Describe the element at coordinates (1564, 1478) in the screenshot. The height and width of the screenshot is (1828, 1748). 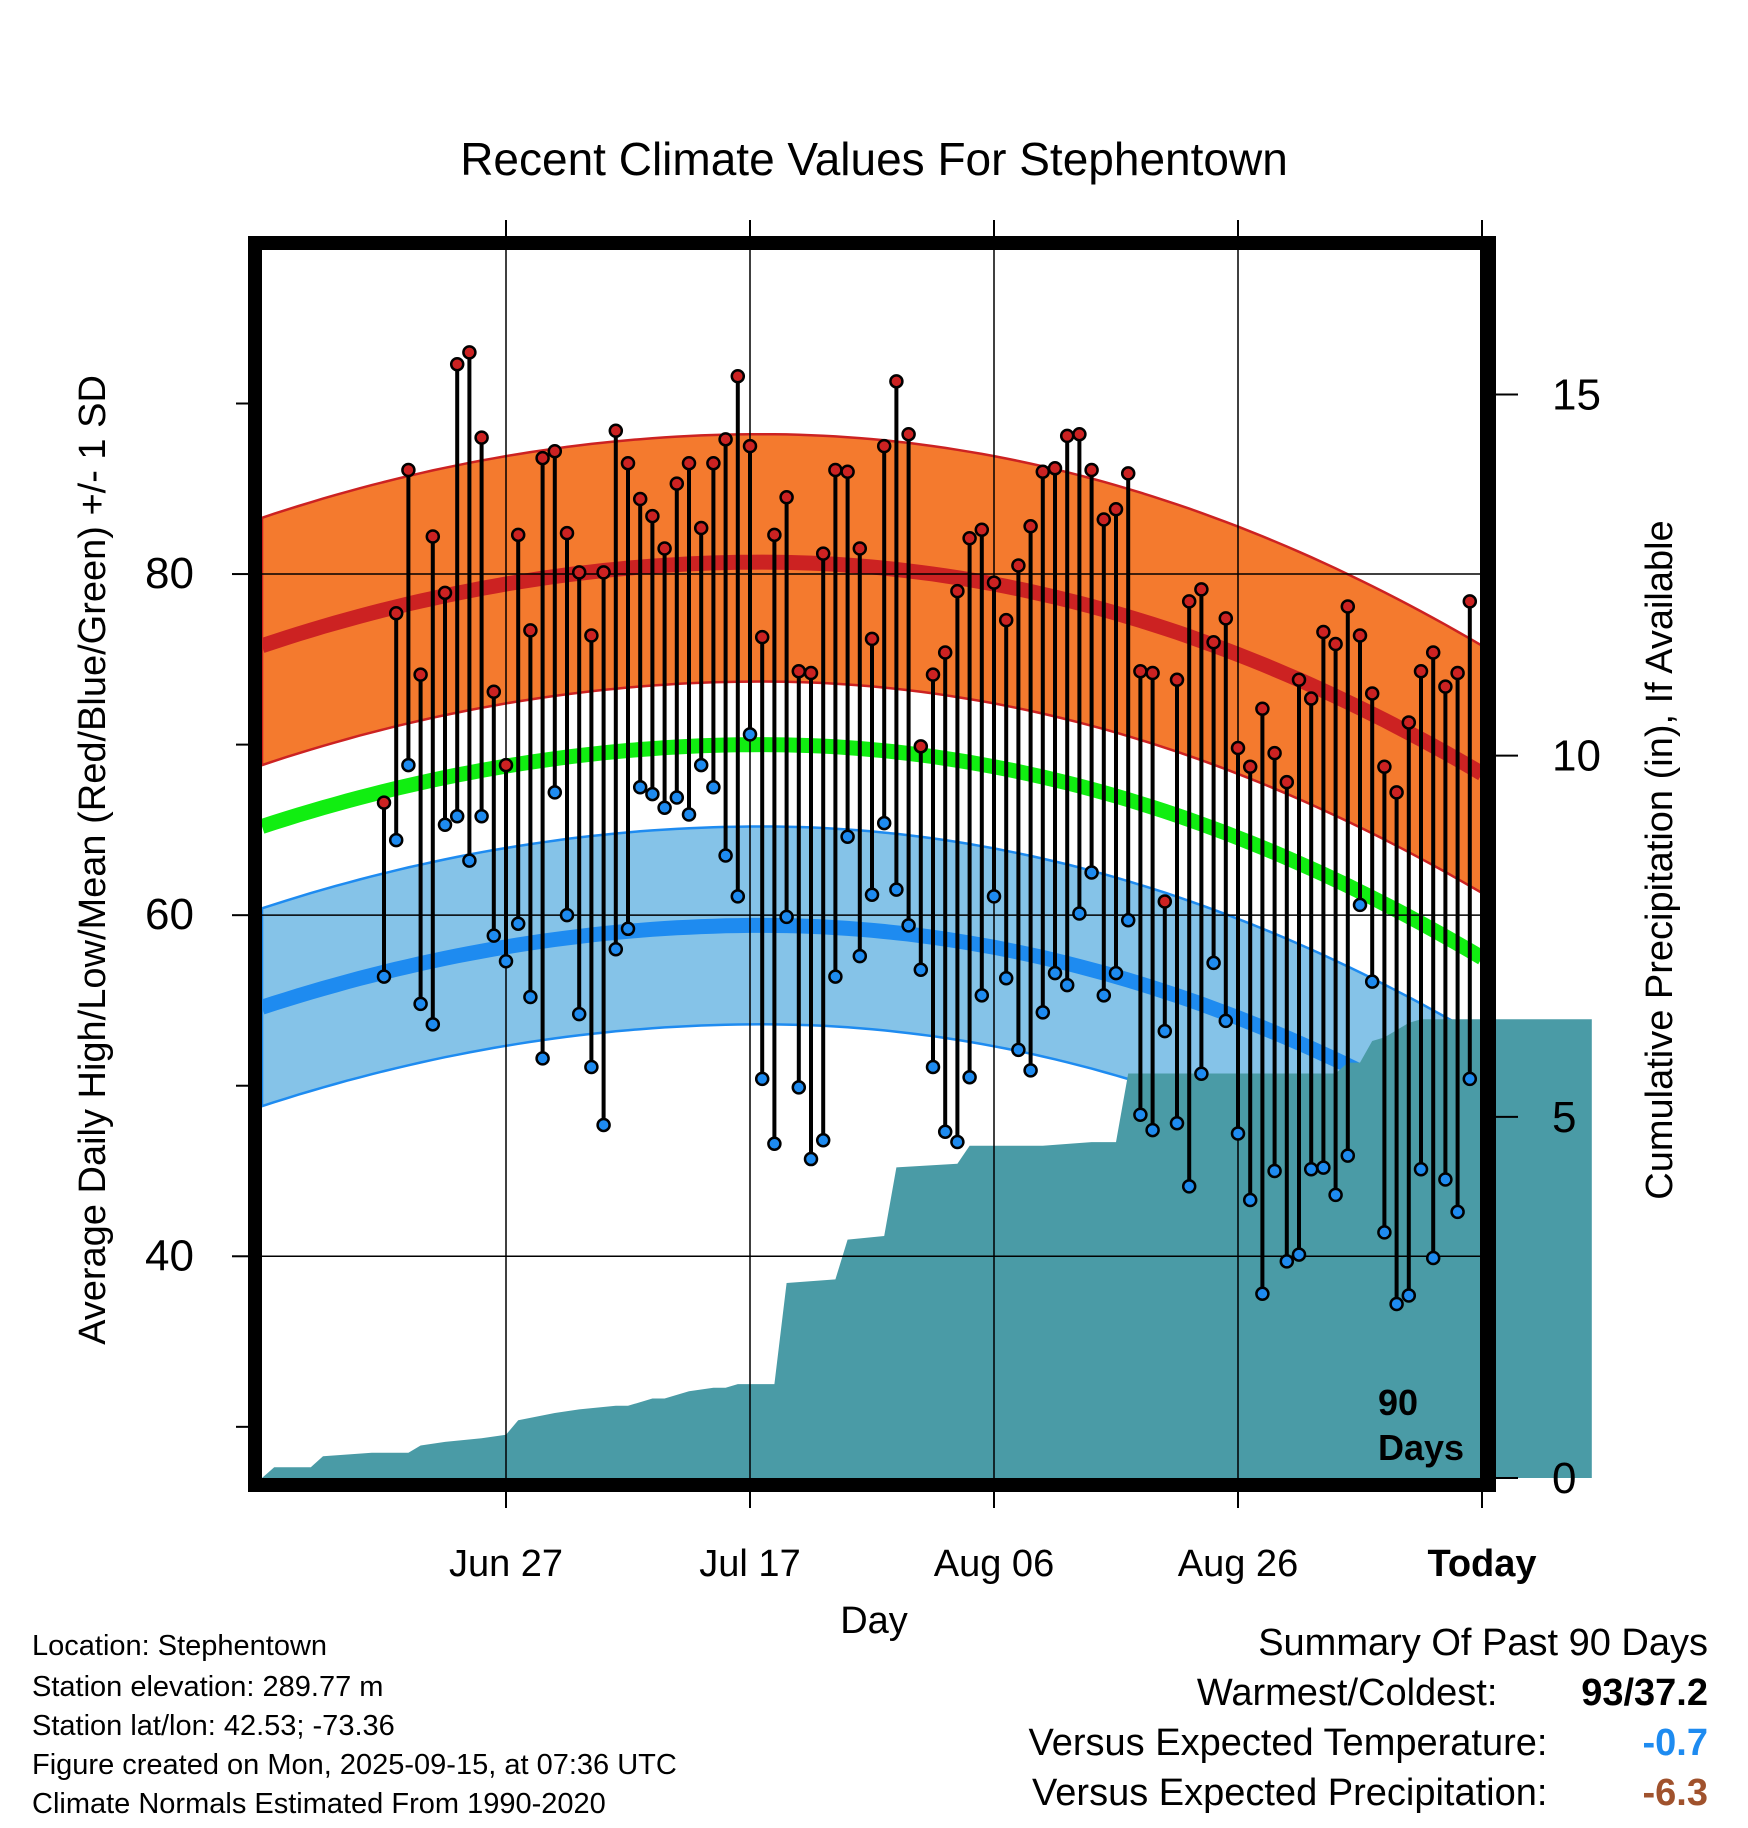
I see `y2-tick-label: 0` at that location.